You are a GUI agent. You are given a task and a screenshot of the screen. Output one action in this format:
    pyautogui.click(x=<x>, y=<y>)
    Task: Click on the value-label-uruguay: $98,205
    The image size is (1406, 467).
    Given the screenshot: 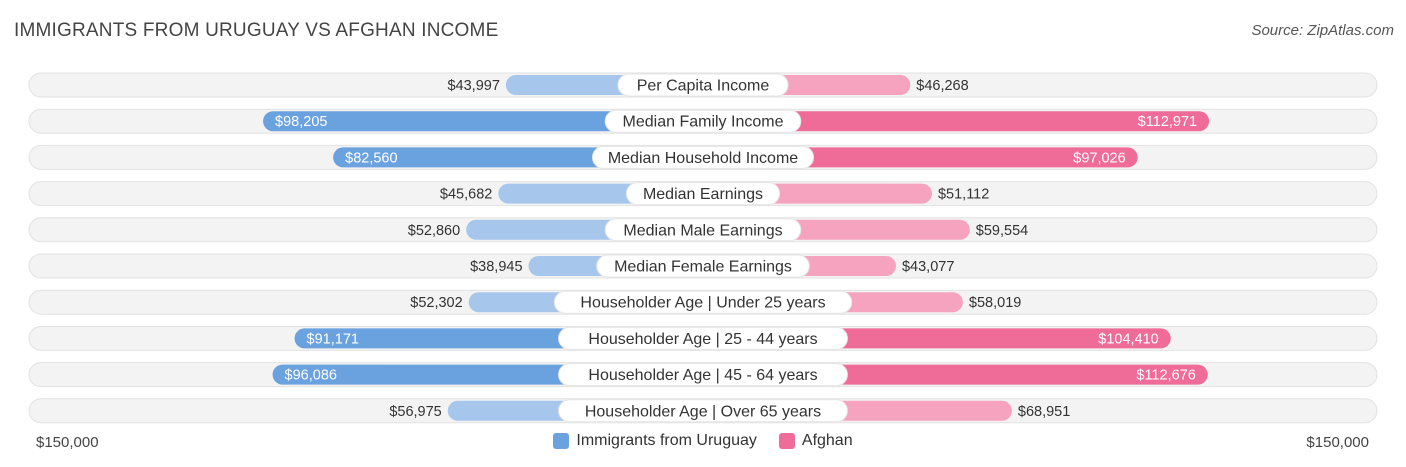 What is the action you would take?
    pyautogui.click(x=301, y=122)
    